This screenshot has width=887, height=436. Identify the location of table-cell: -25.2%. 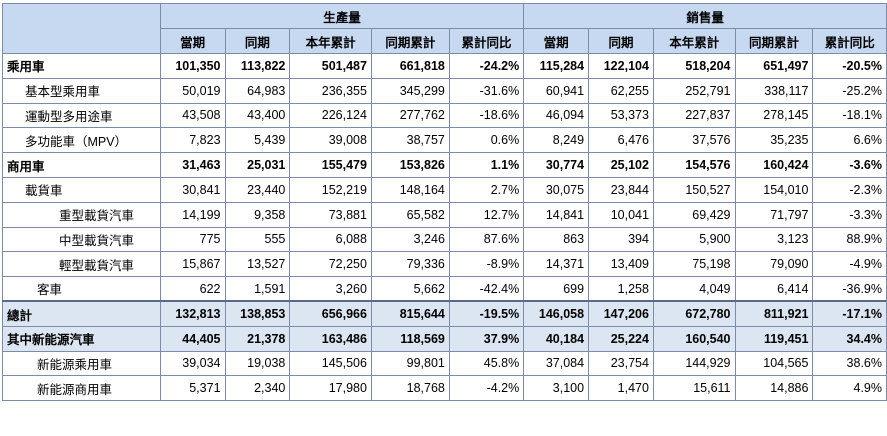
(849, 90).